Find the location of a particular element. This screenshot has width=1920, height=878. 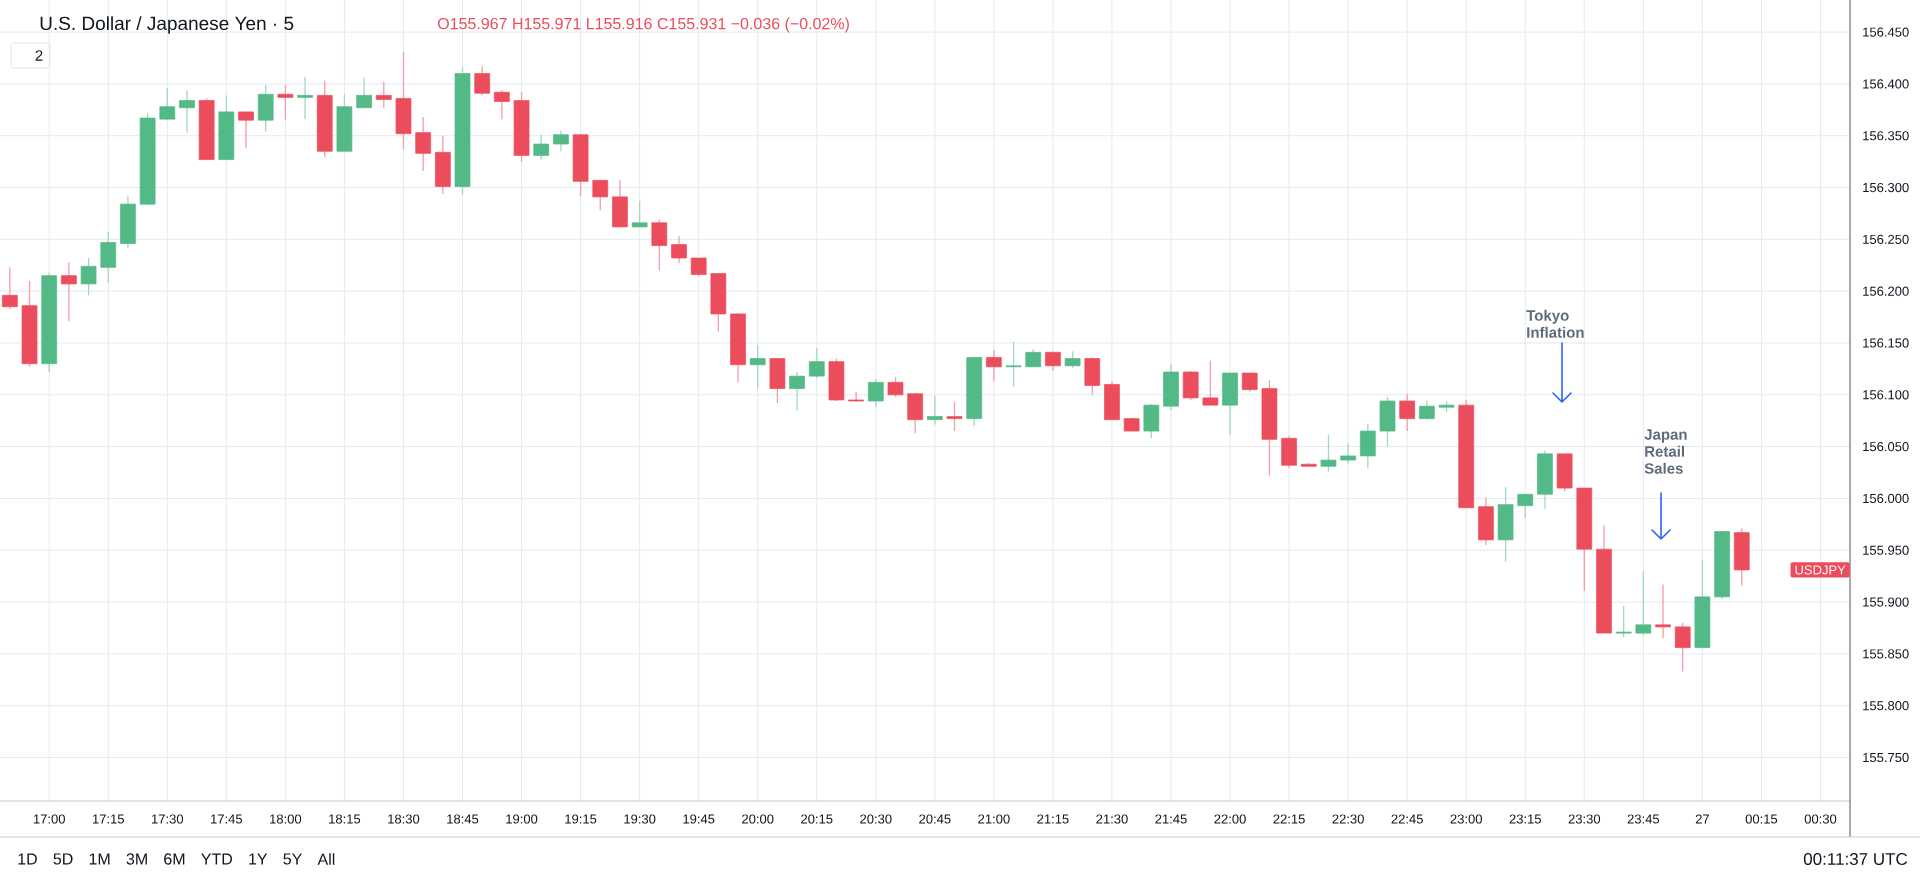

text: All is located at coordinates (326, 859).